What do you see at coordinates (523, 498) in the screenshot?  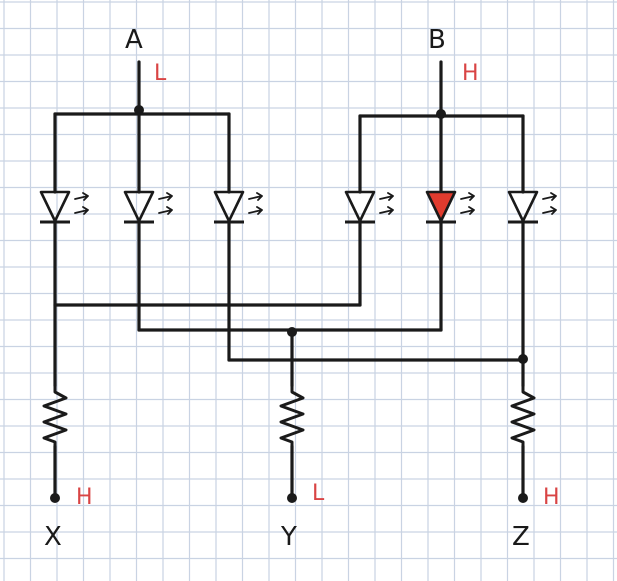 I see `terminal-dot-Z` at bounding box center [523, 498].